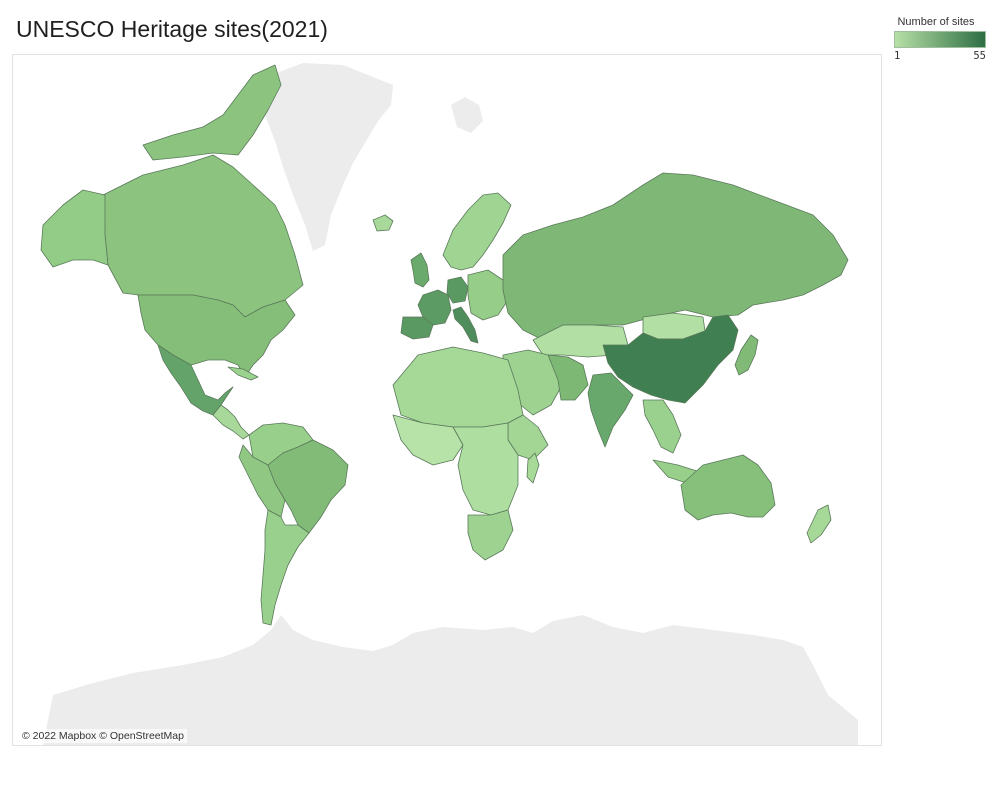 The width and height of the screenshot is (1000, 800). What do you see at coordinates (285, 567) in the screenshot?
I see `country-argentina` at bounding box center [285, 567].